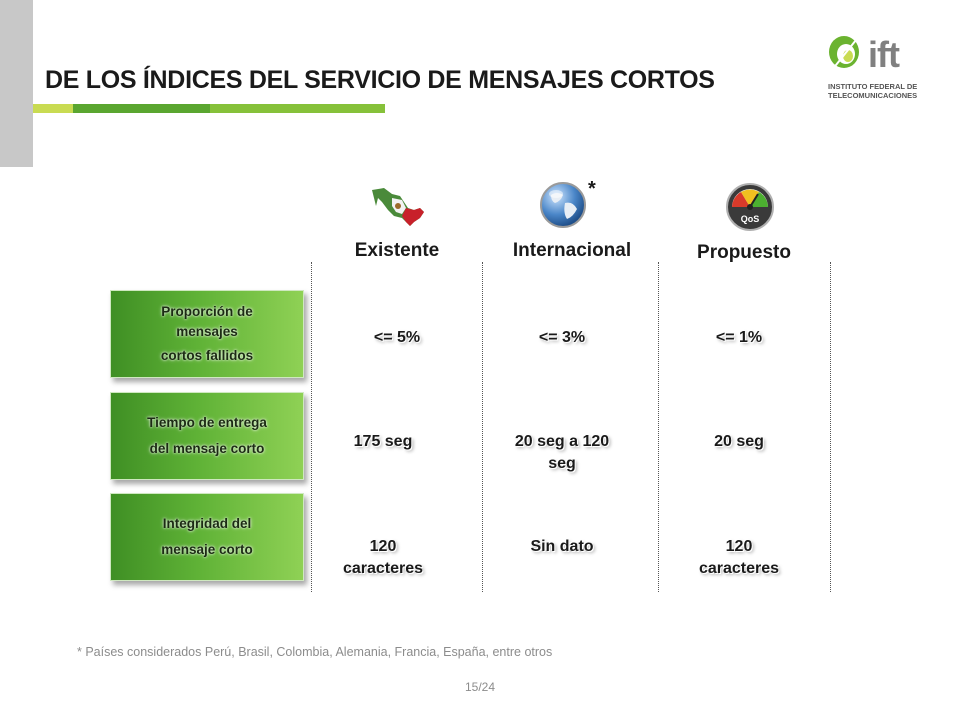 This screenshot has width=960, height=720. Describe the element at coordinates (398, 207) in the screenshot. I see `mexico-map-icon` at that location.